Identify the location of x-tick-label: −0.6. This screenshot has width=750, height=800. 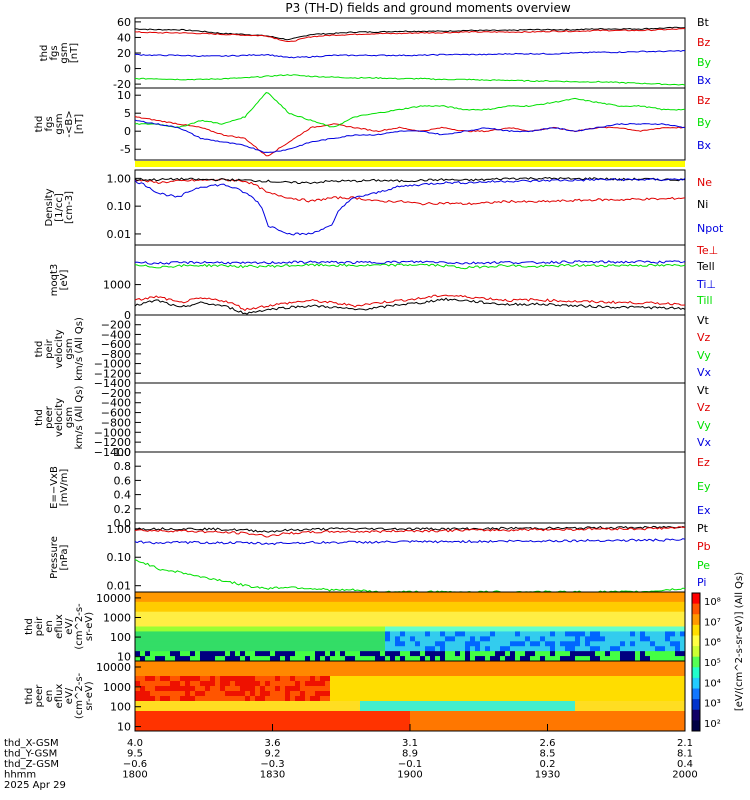
(135, 764).